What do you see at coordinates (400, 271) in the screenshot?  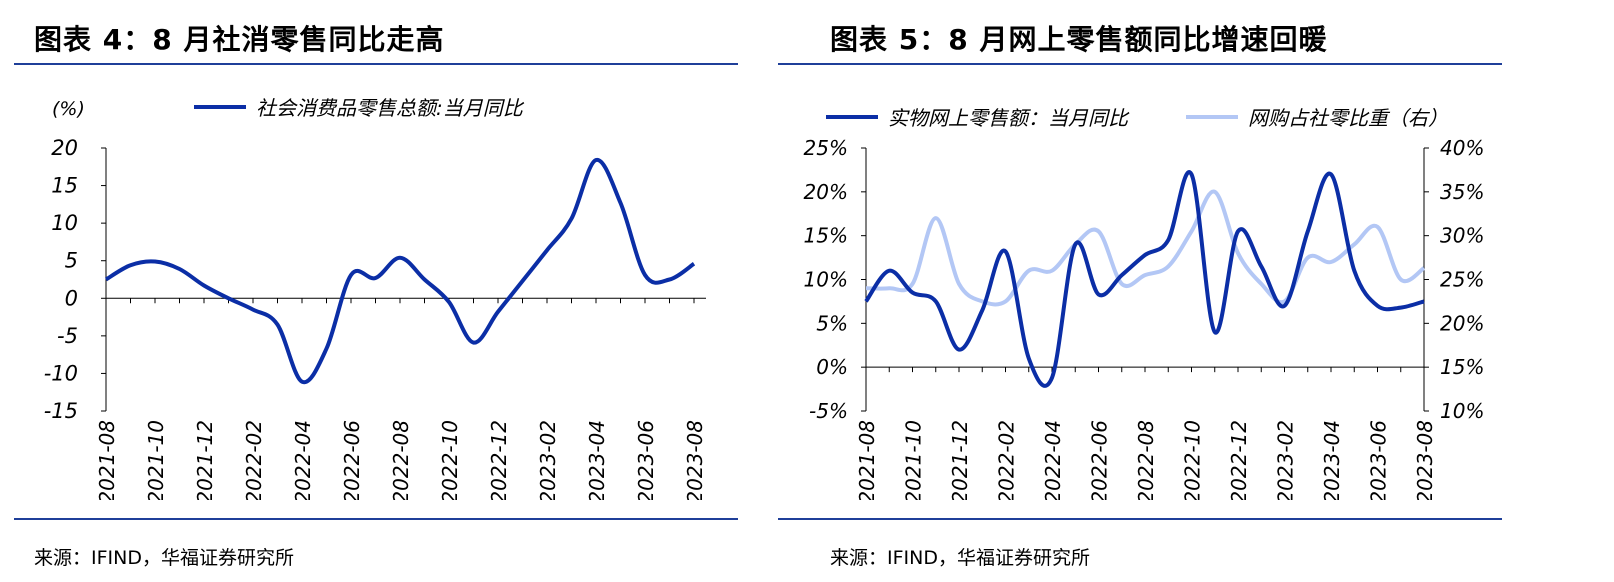 I see `series-line-retail-sales` at bounding box center [400, 271].